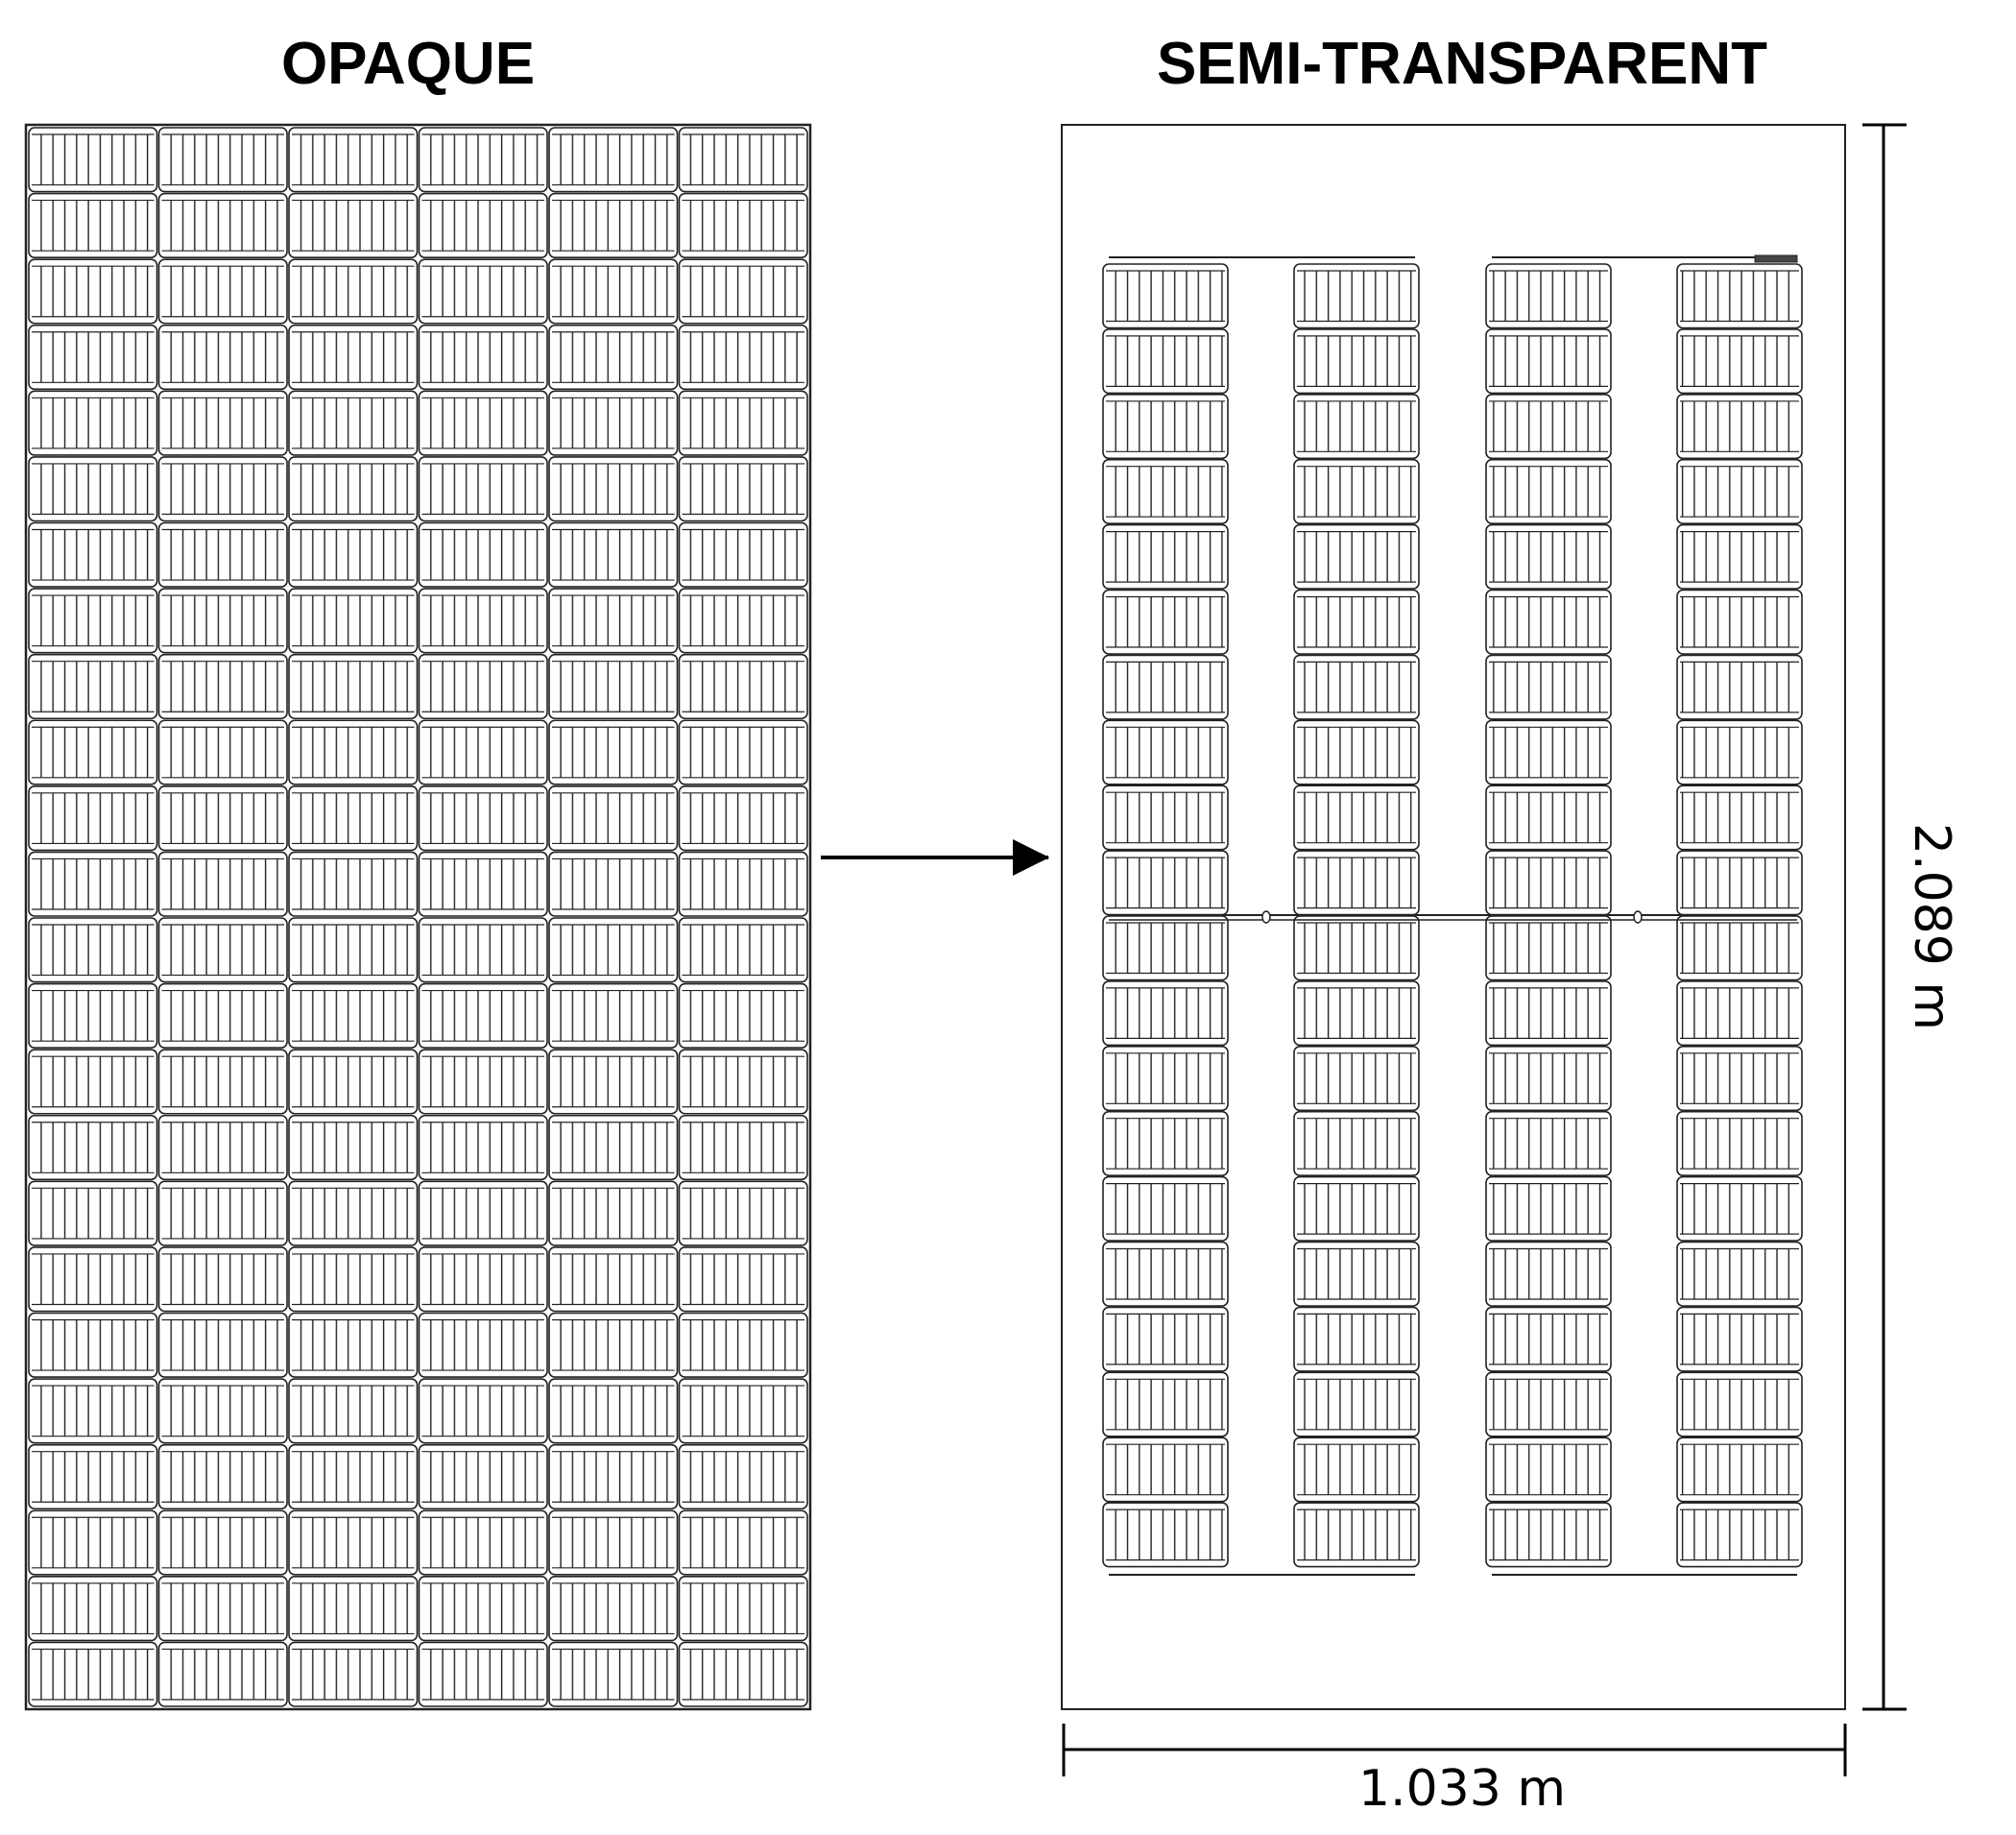 Image resolution: width=2016 pixels, height=1835 pixels. What do you see at coordinates (1638, 917) in the screenshot?
I see `middle-ribbon-junction-right` at bounding box center [1638, 917].